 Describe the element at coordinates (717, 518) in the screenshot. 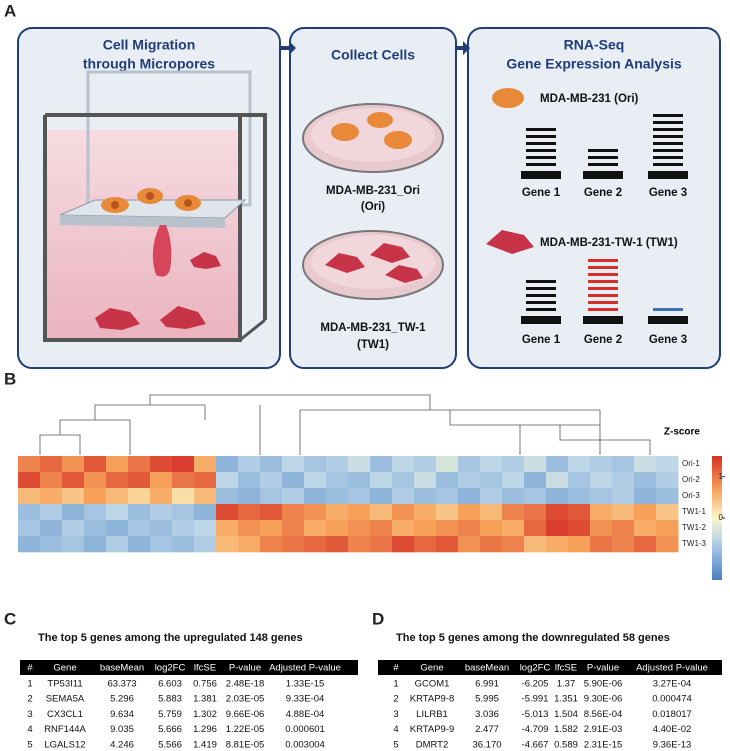

I see `colorbar` at that location.